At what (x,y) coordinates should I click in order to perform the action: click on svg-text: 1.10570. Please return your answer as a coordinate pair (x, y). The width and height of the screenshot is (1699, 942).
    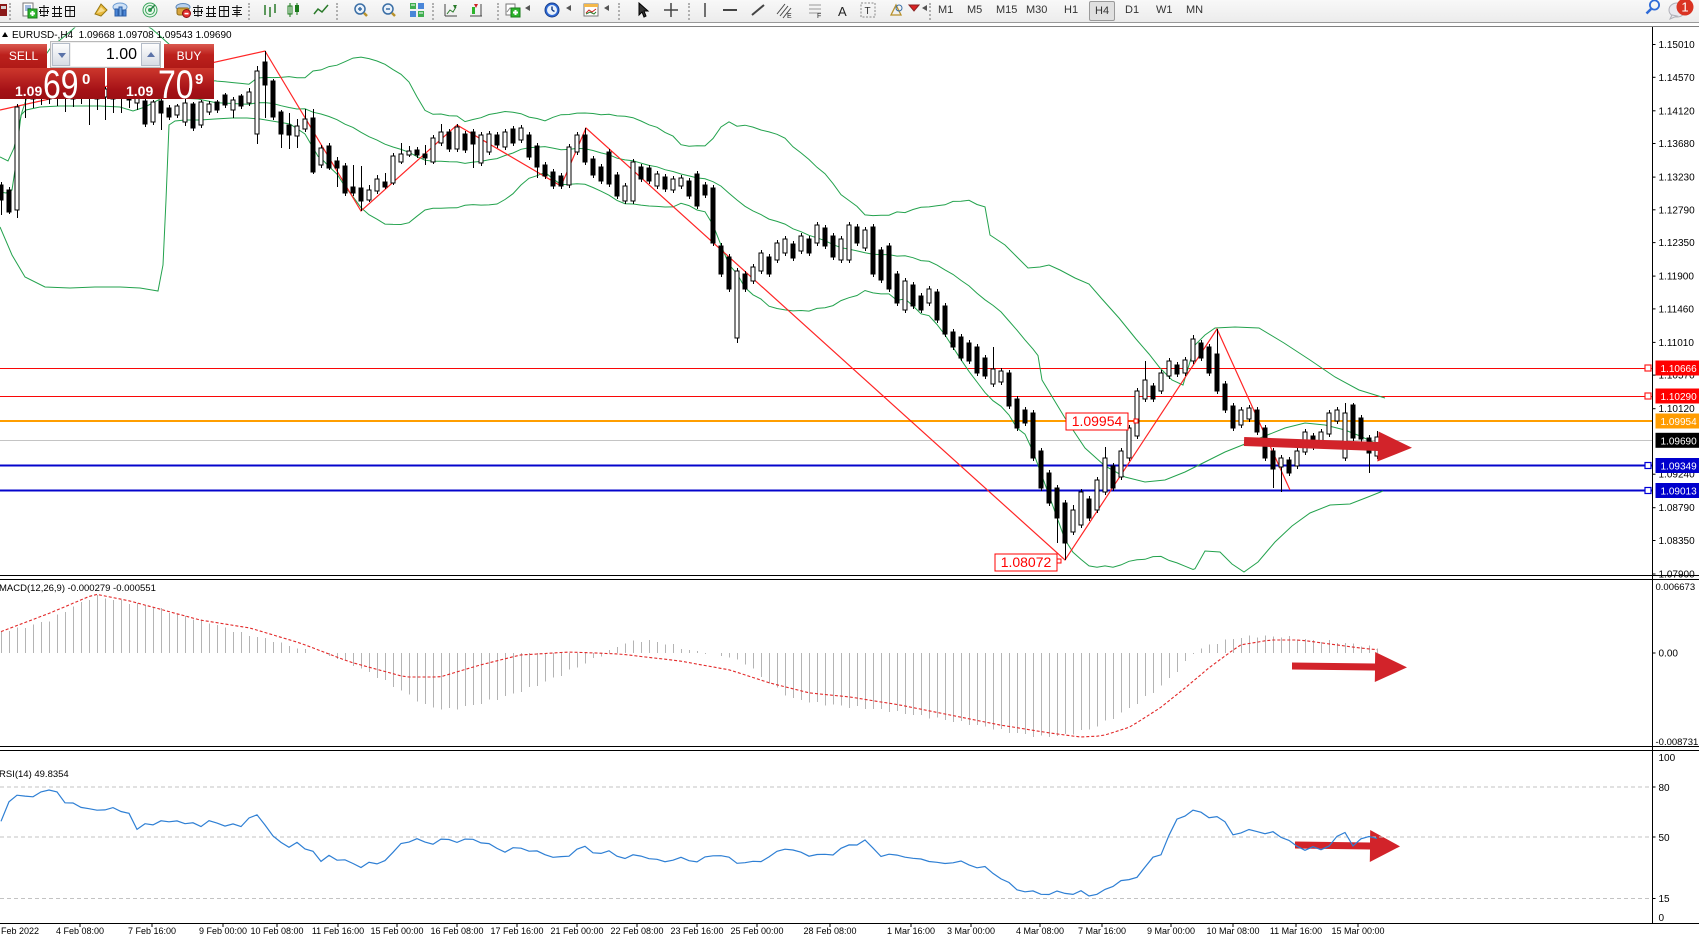
    Looking at the image, I should click on (1677, 376).